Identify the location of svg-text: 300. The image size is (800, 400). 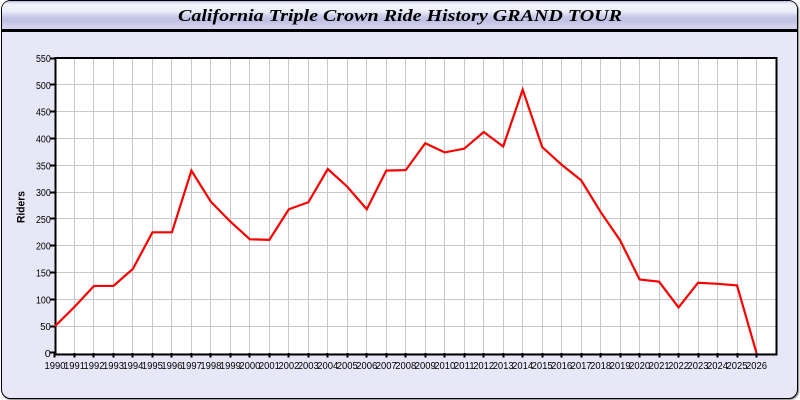
(43, 193).